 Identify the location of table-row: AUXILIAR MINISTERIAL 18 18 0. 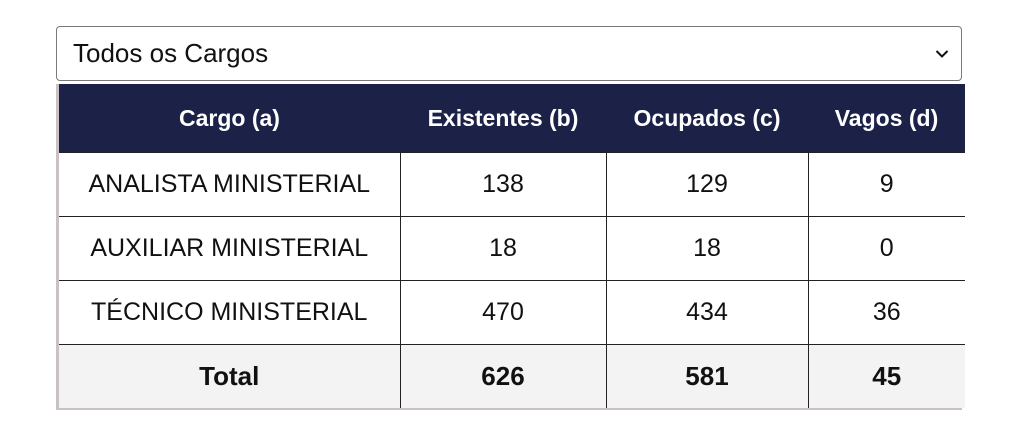
(512, 248).